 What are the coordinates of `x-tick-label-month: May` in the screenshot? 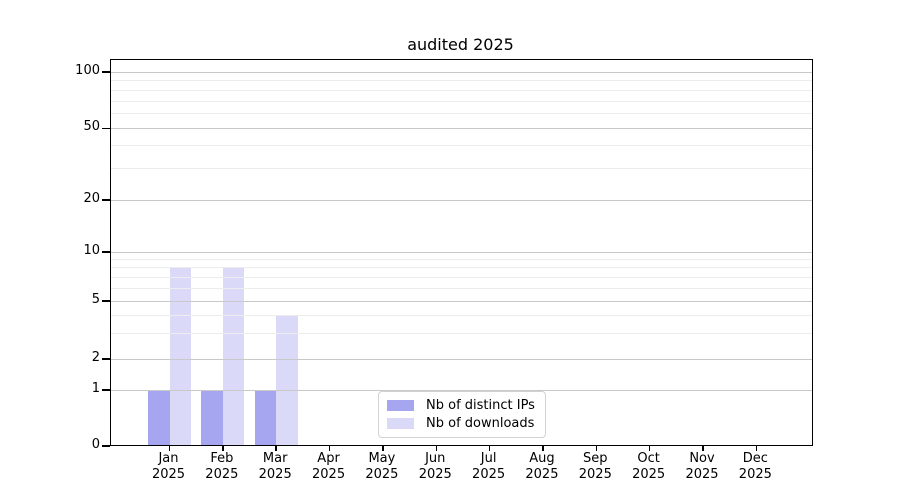 It's located at (382, 458).